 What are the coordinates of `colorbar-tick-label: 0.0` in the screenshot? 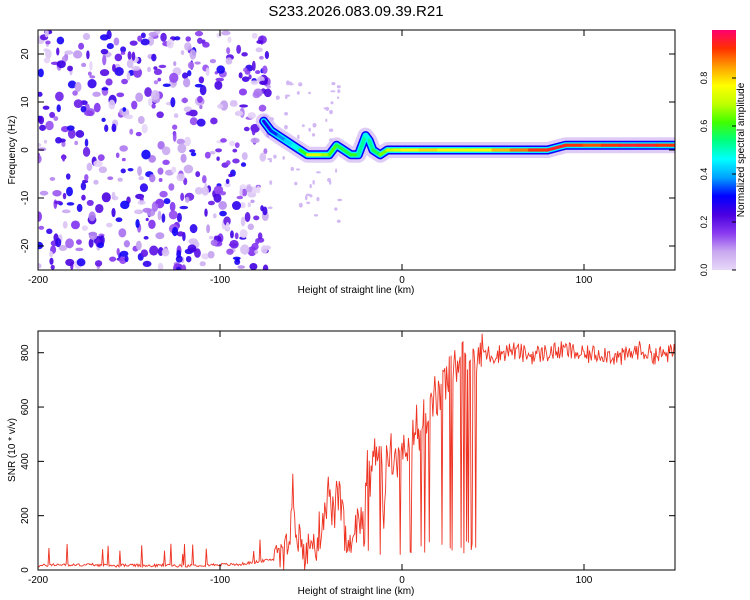 It's located at (704, 270).